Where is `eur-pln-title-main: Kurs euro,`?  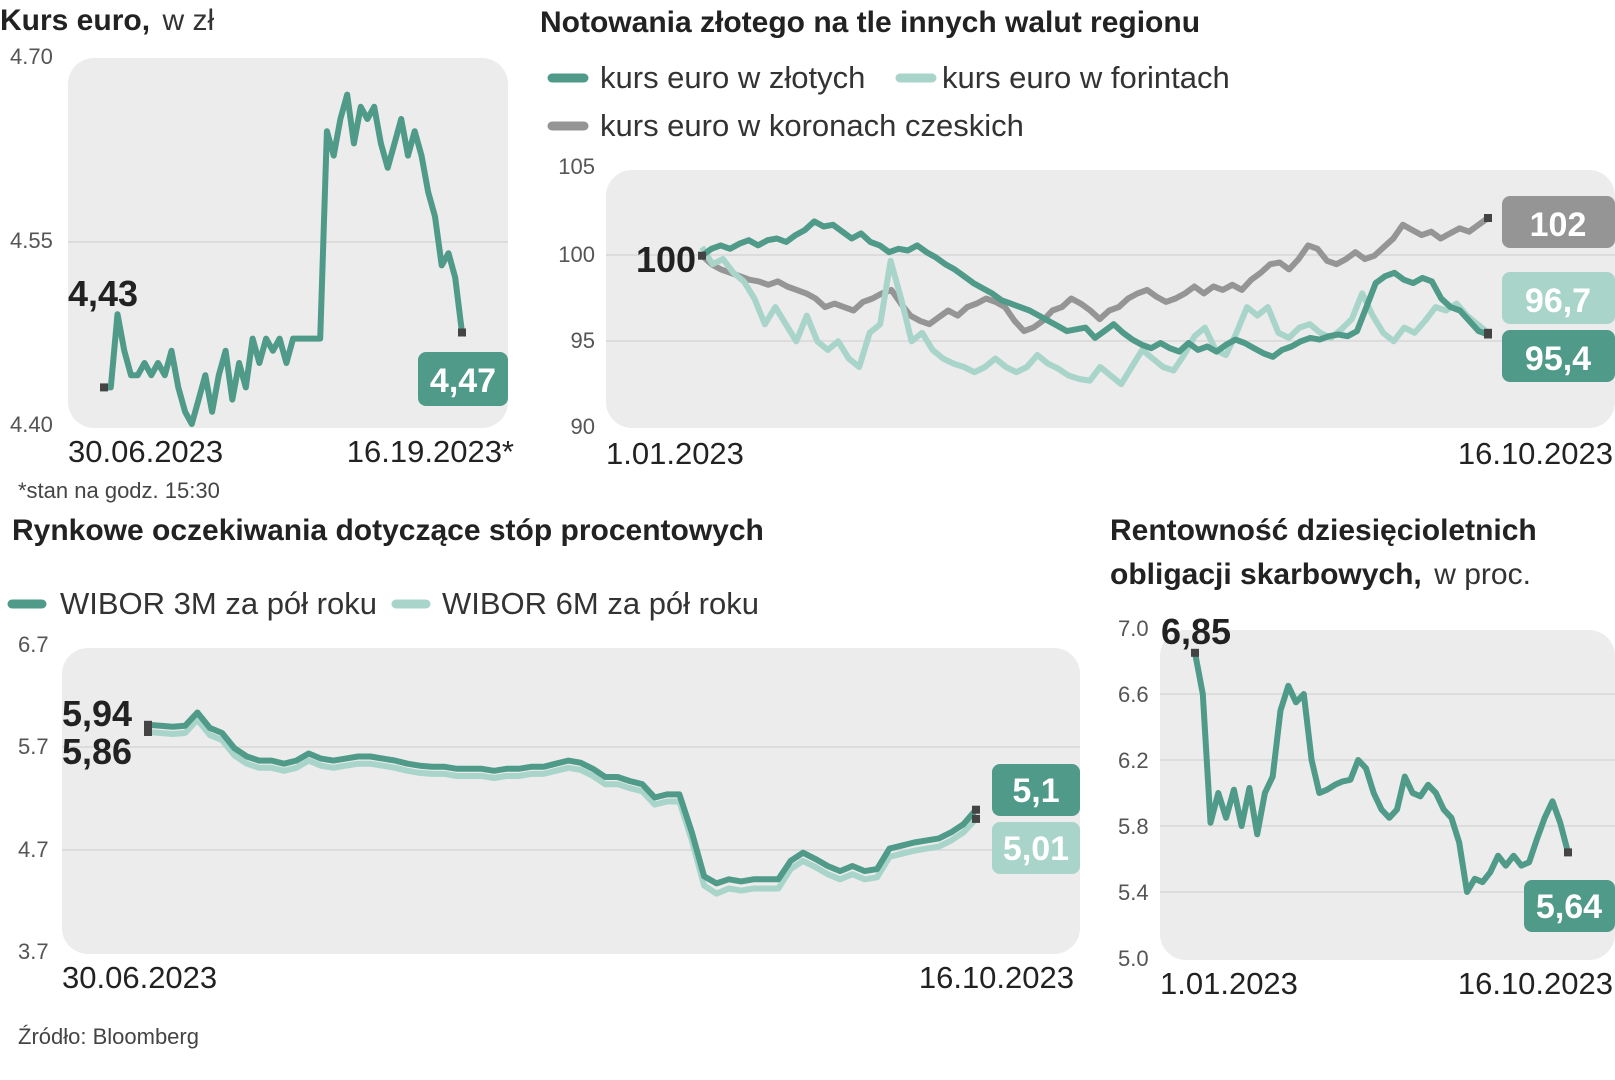 eur-pln-title-main: Kurs euro, is located at coordinates (75, 20).